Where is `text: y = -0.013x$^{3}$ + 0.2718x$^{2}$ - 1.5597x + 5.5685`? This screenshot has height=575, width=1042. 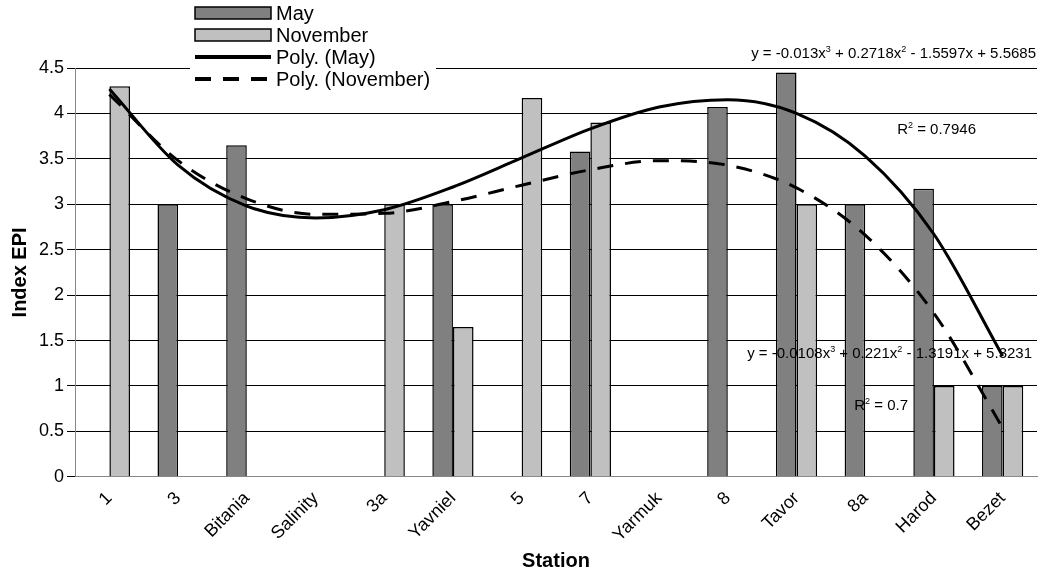
text: y = -0.013x$^{3}$ + 0.2718x$^{2}$ - 1.5597x + 5.5685 is located at coordinates (893, 52).